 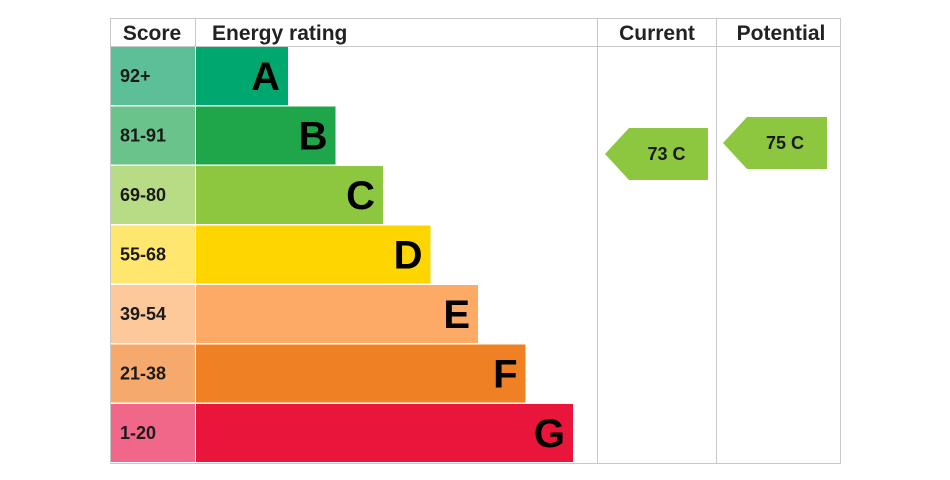 I want to click on rating-arrows: 73 C 75 C, so click(x=716, y=148).